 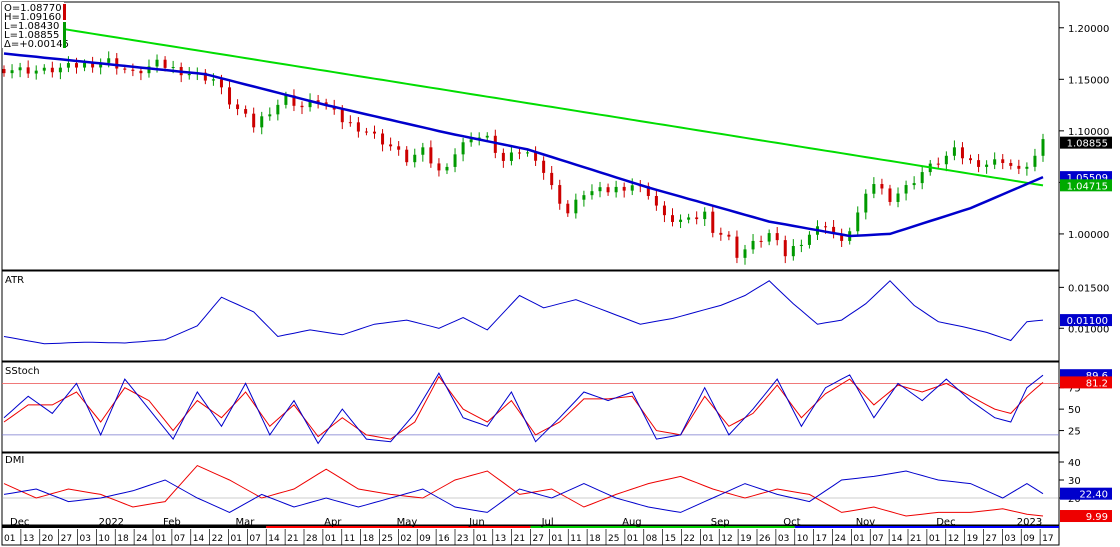 I want to click on atr-axis: 0.01500 0.01000, so click(x=1084, y=309).